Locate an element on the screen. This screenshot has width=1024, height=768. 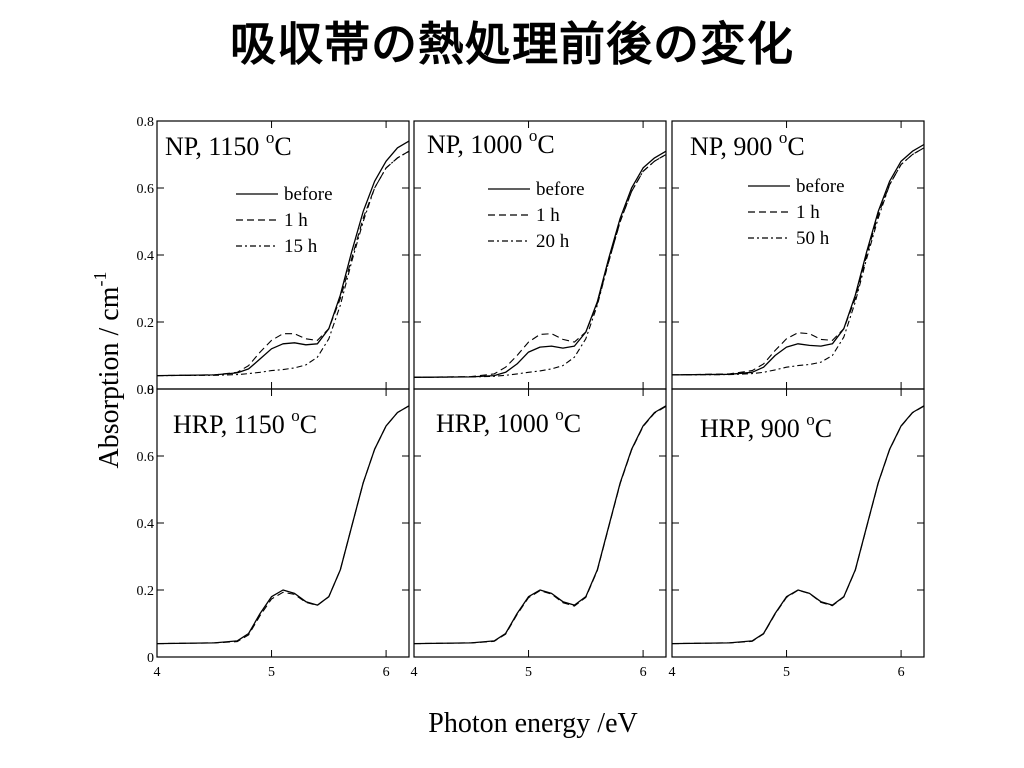
panel-title: NP, 1000 oC is located at coordinates (491, 142).